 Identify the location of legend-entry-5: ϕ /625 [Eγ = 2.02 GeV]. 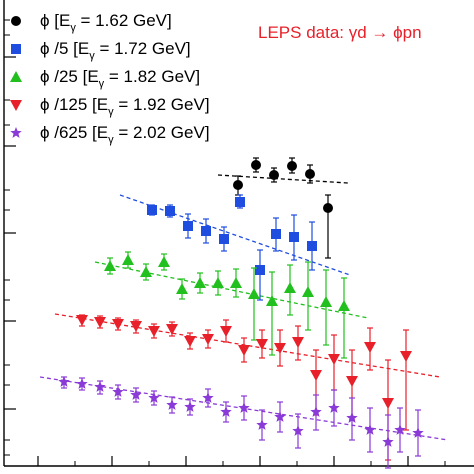
(110, 134).